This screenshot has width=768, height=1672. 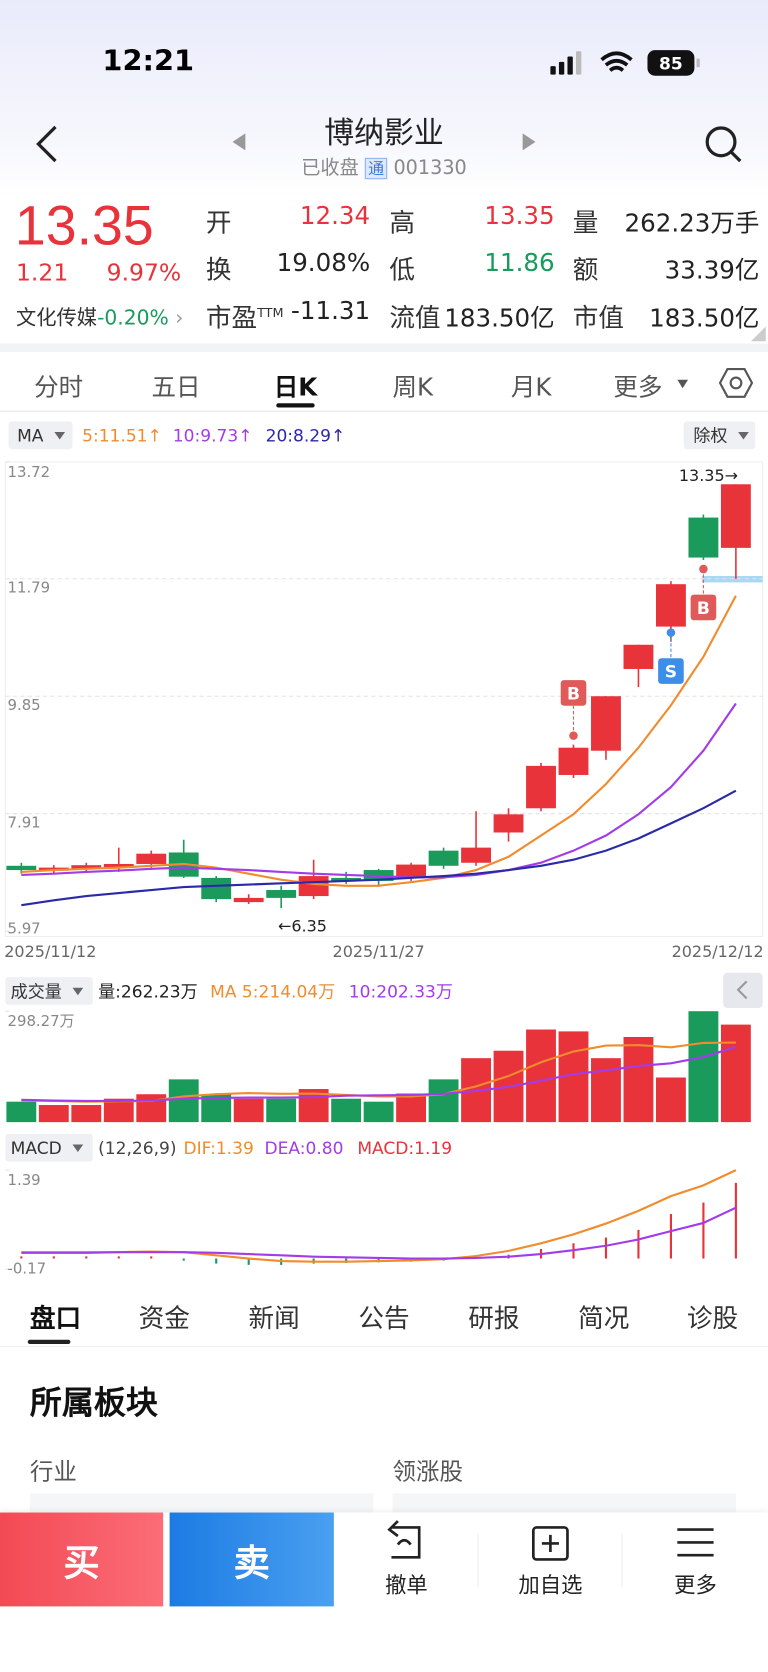 What do you see at coordinates (723, 144) in the screenshot?
I see `search` at bounding box center [723, 144].